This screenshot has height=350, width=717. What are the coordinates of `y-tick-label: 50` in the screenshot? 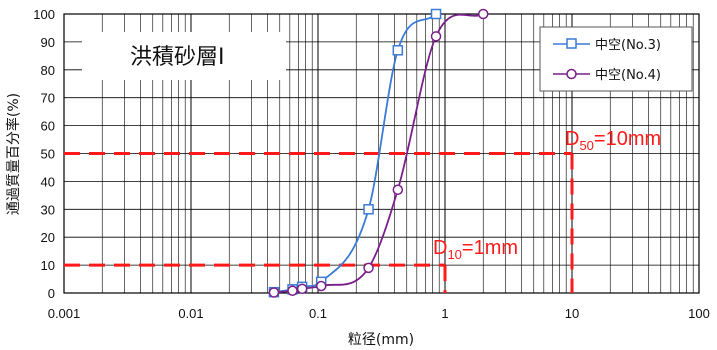 It's located at (48, 154).